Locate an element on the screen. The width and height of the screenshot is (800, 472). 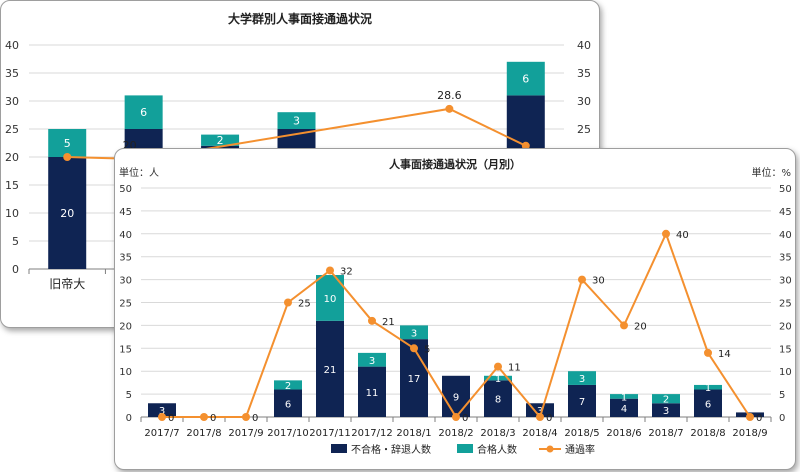
bar-segment-navy is located at coordinates (67, 213).